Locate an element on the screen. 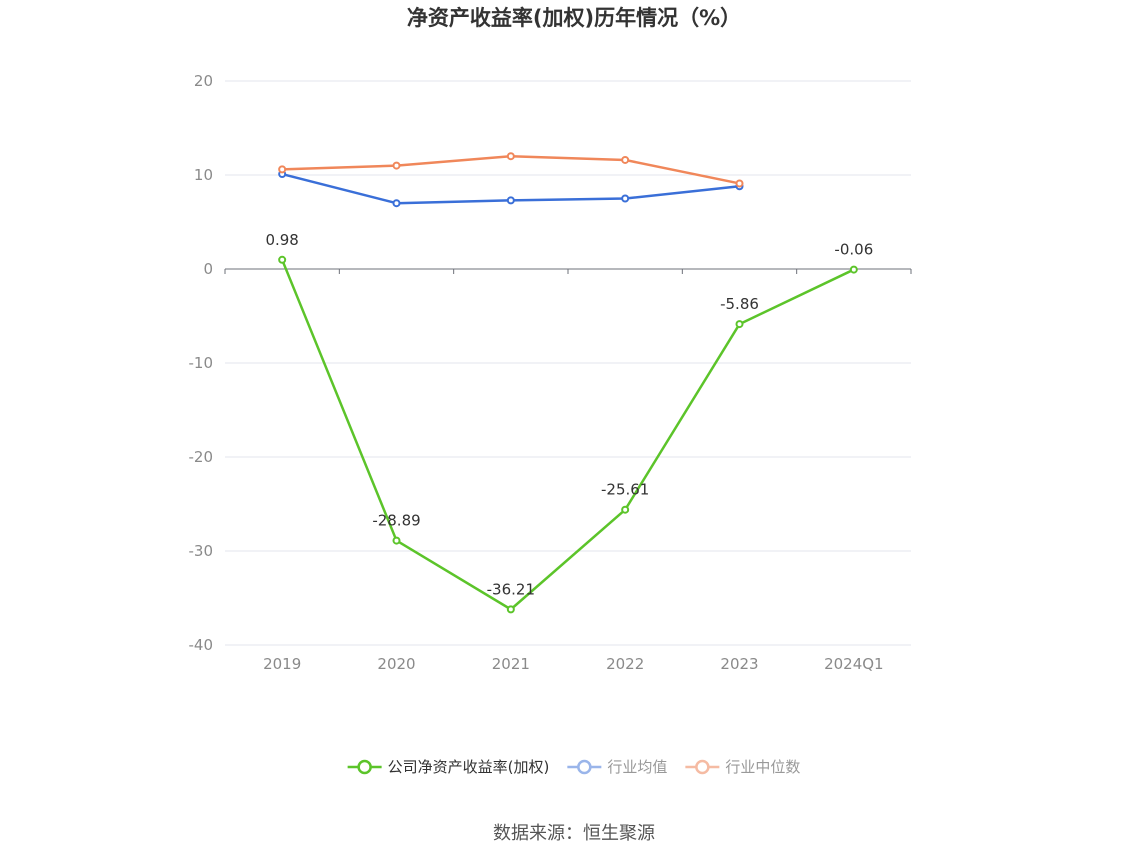 The width and height of the screenshot is (1148, 859). data-label: -5.86 is located at coordinates (739, 304).